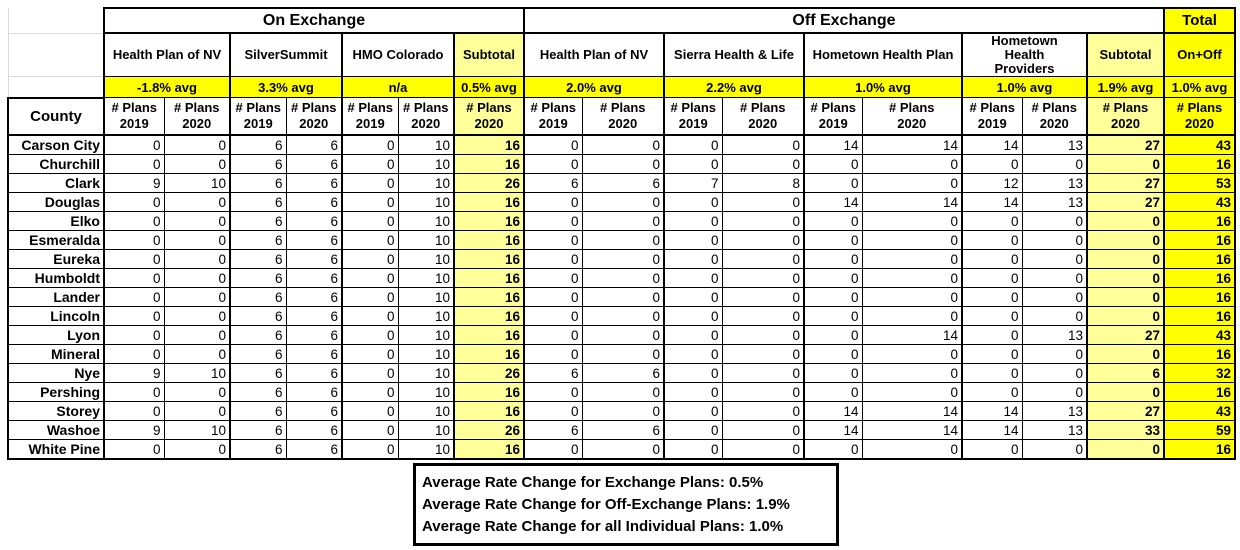 The width and height of the screenshot is (1240, 550). Describe the element at coordinates (134, 430) in the screenshot. I see `plan-count-cell: 9` at that location.